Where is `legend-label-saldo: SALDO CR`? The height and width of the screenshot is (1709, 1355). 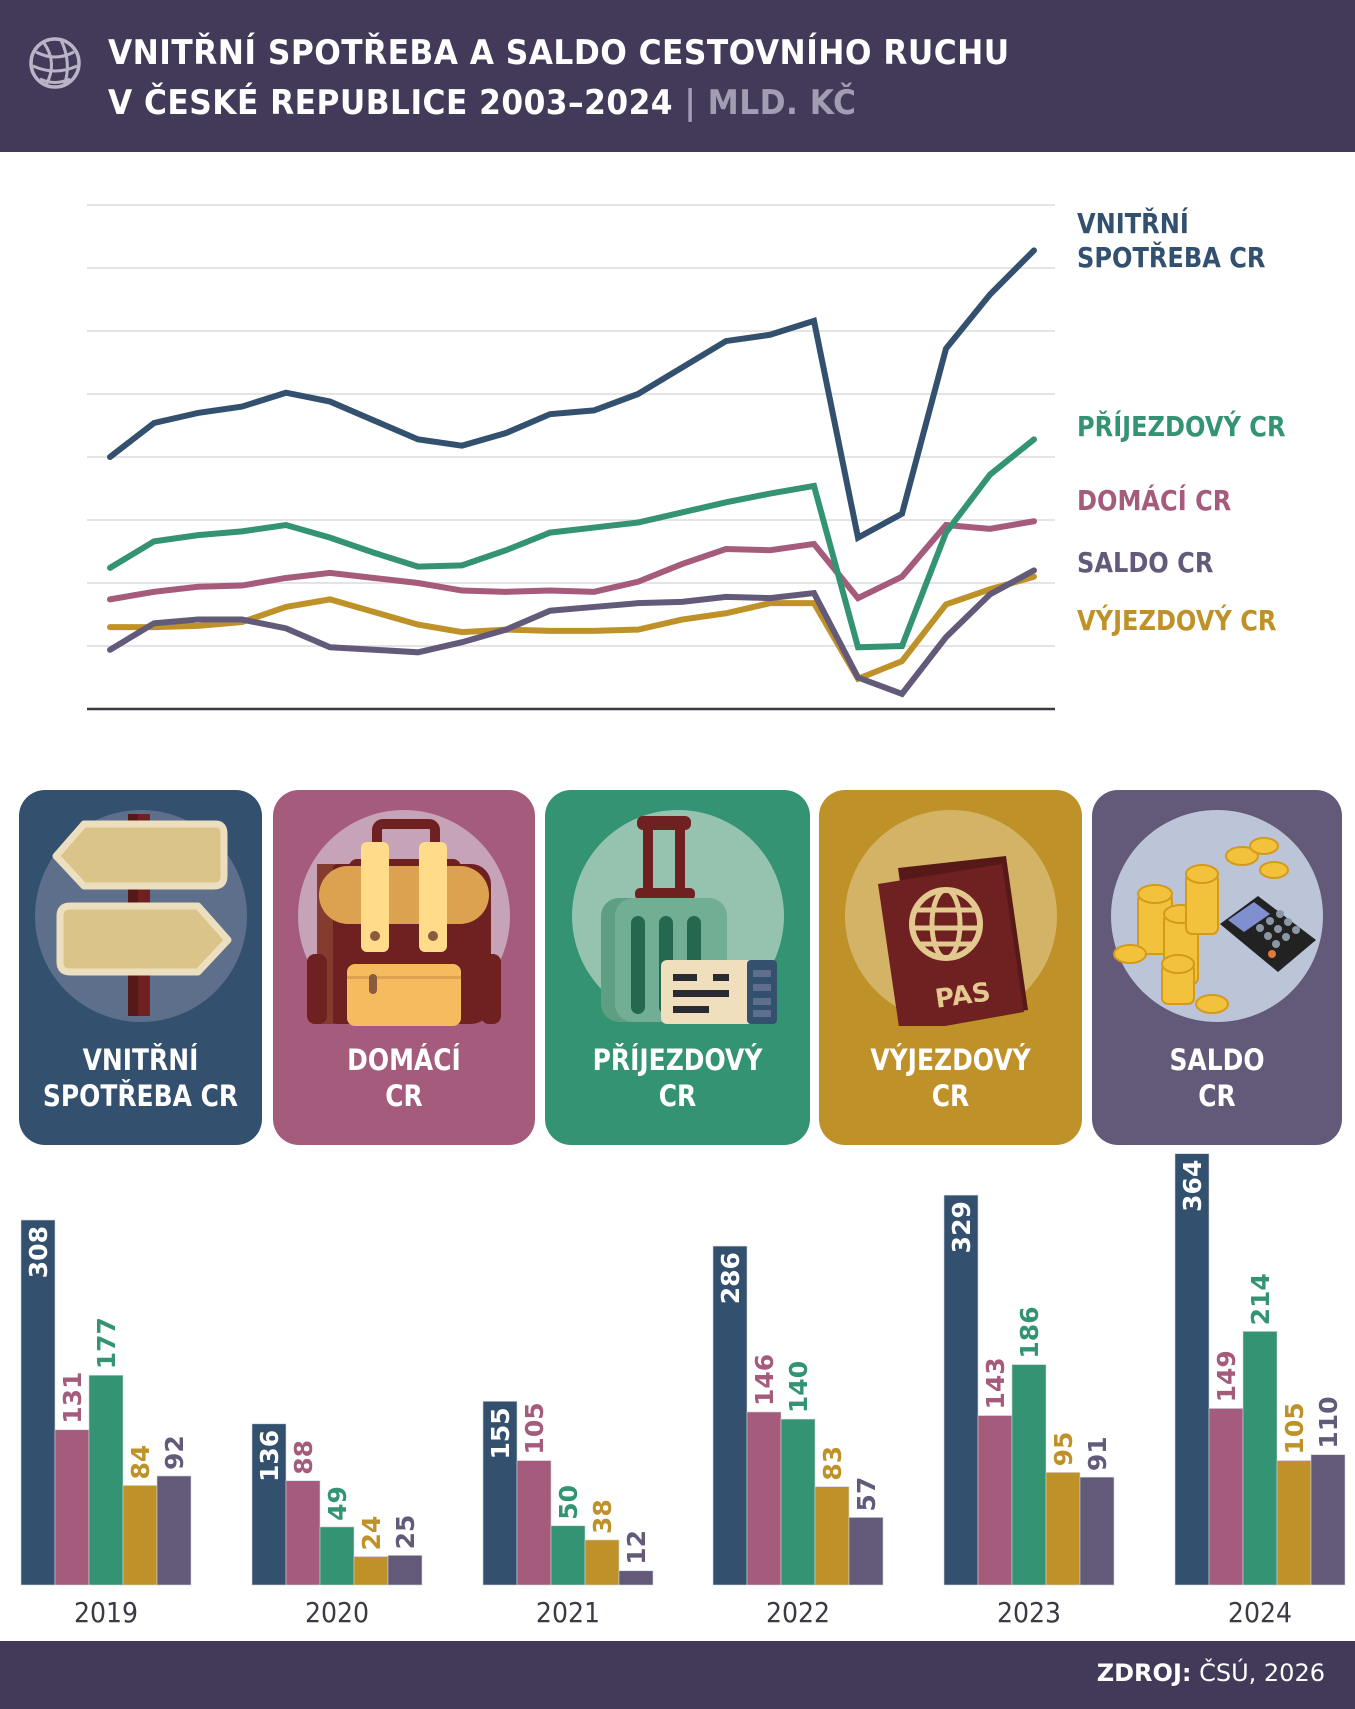 legend-label-saldo: SALDO CR is located at coordinates (1145, 563).